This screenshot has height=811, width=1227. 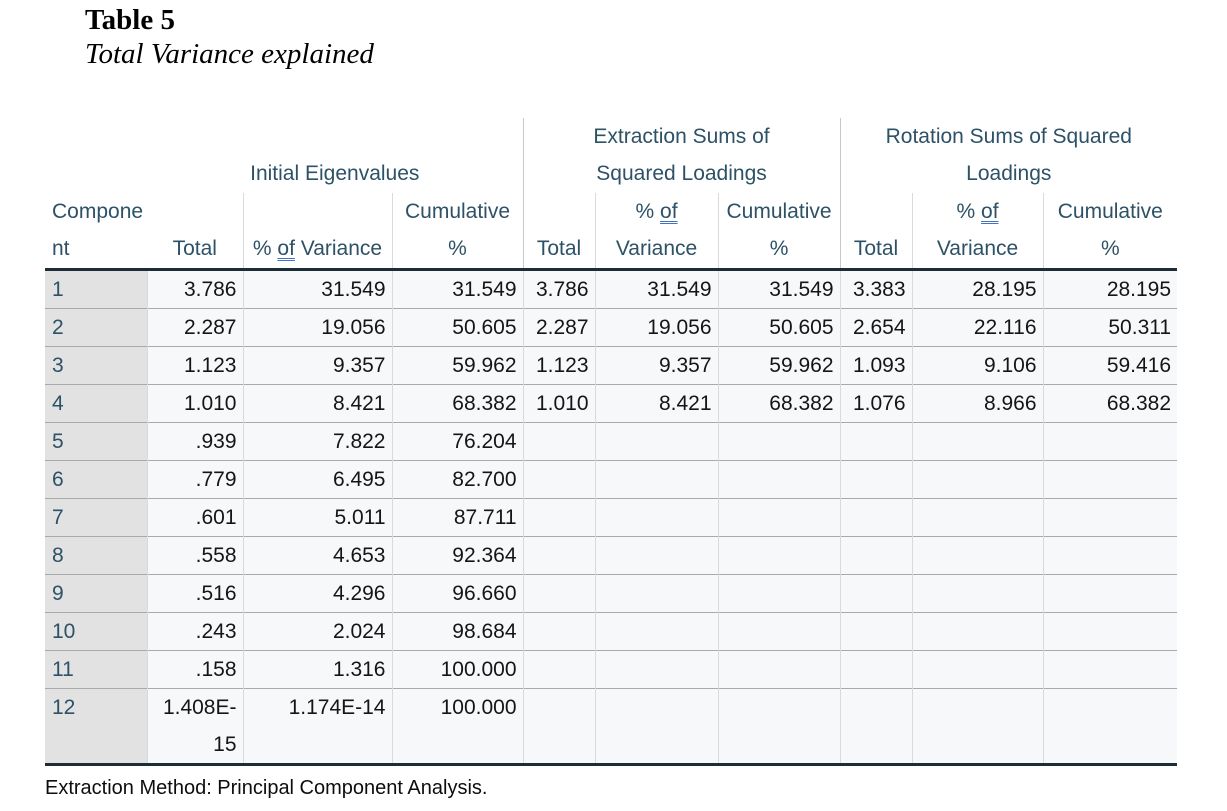 What do you see at coordinates (96, 289) in the screenshot?
I see `component-cell: 1` at bounding box center [96, 289].